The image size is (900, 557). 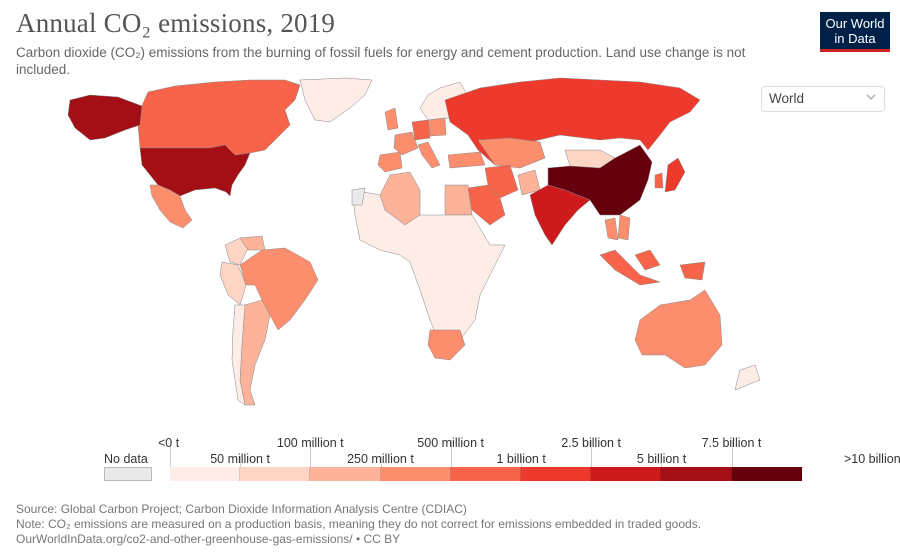 What do you see at coordinates (872, 459) in the screenshot?
I see `legend-lower-label: >10 billion t` at bounding box center [872, 459].